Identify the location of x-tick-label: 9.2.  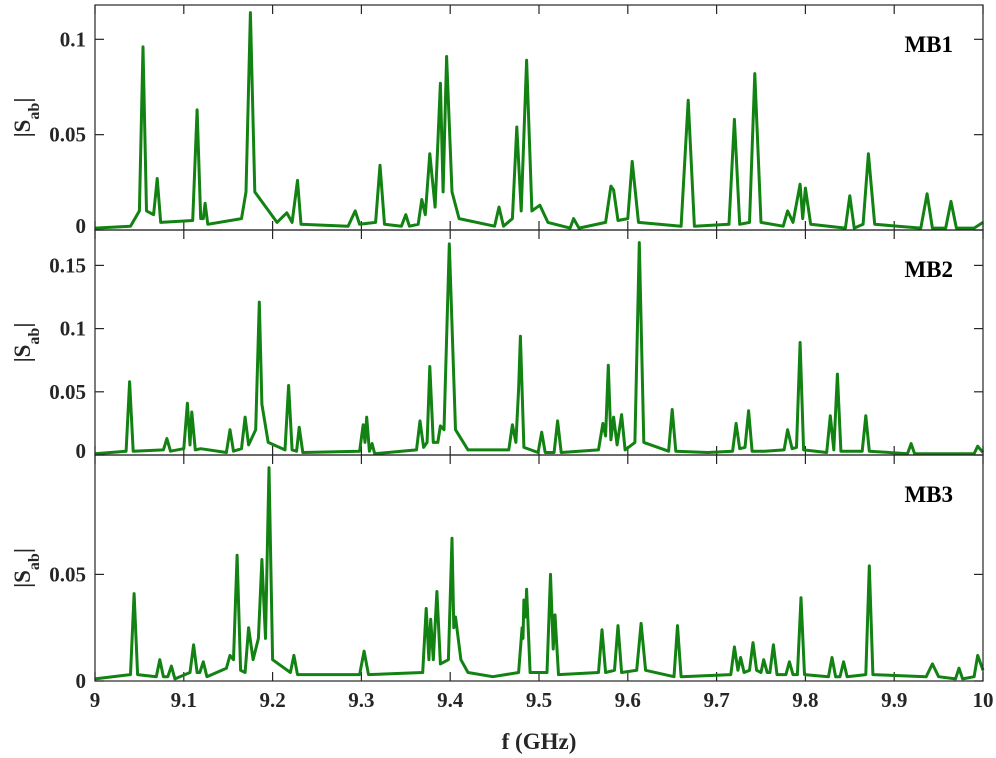
(272, 700).